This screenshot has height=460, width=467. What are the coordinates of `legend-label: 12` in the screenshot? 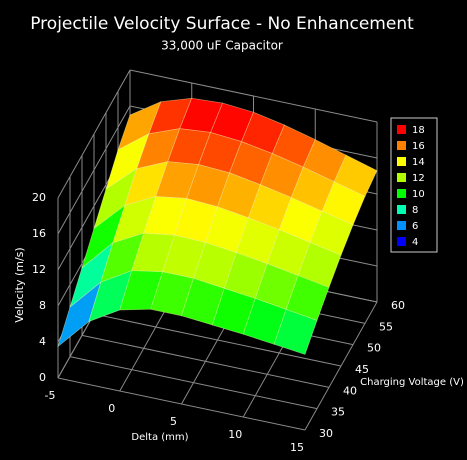 It's located at (418, 178).